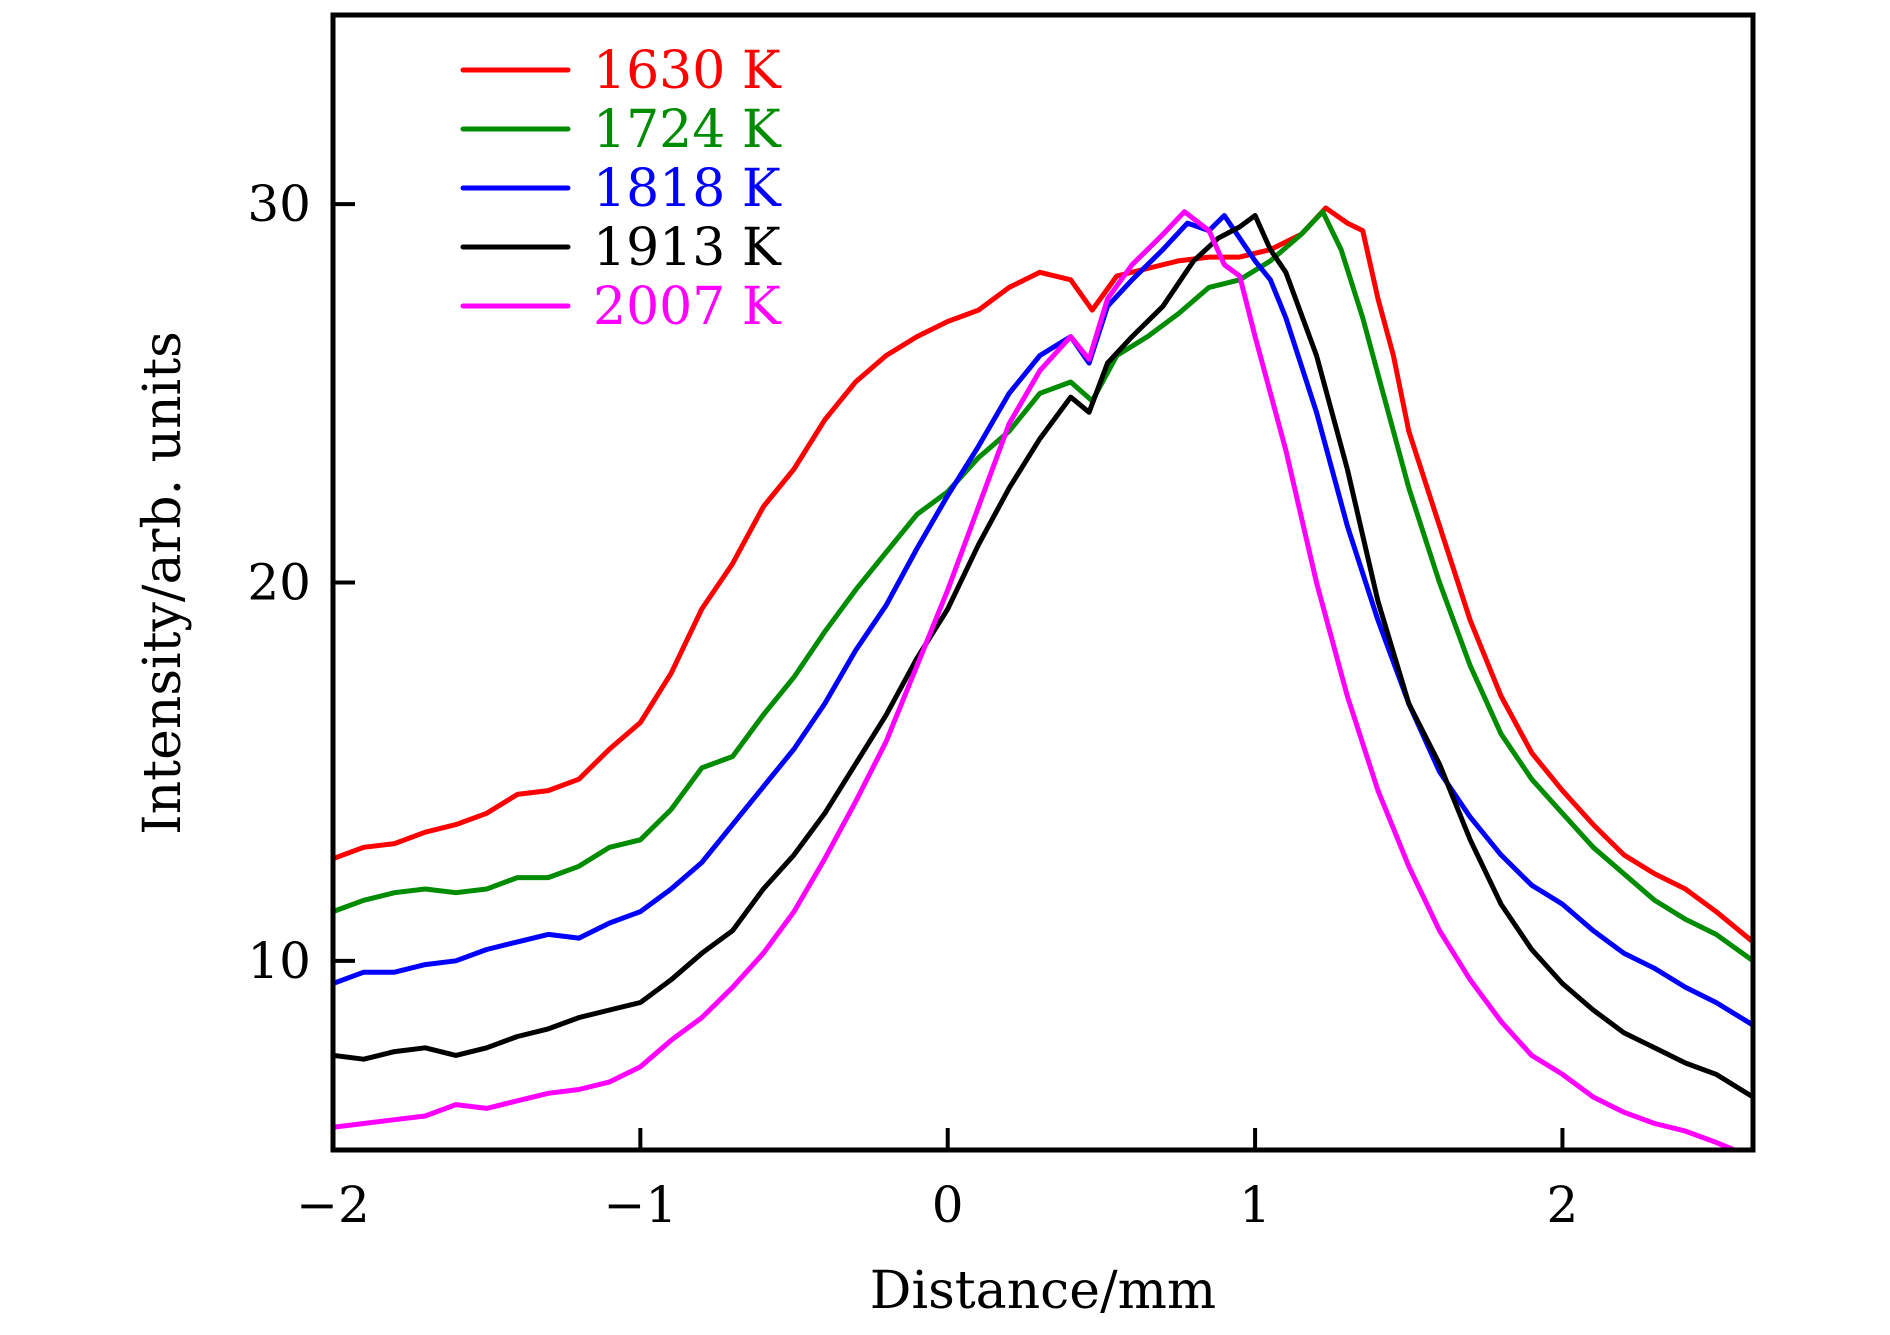 This screenshot has height=1335, width=1890. What do you see at coordinates (687, 248) in the screenshot?
I see `legend-label: 1913 K` at bounding box center [687, 248].